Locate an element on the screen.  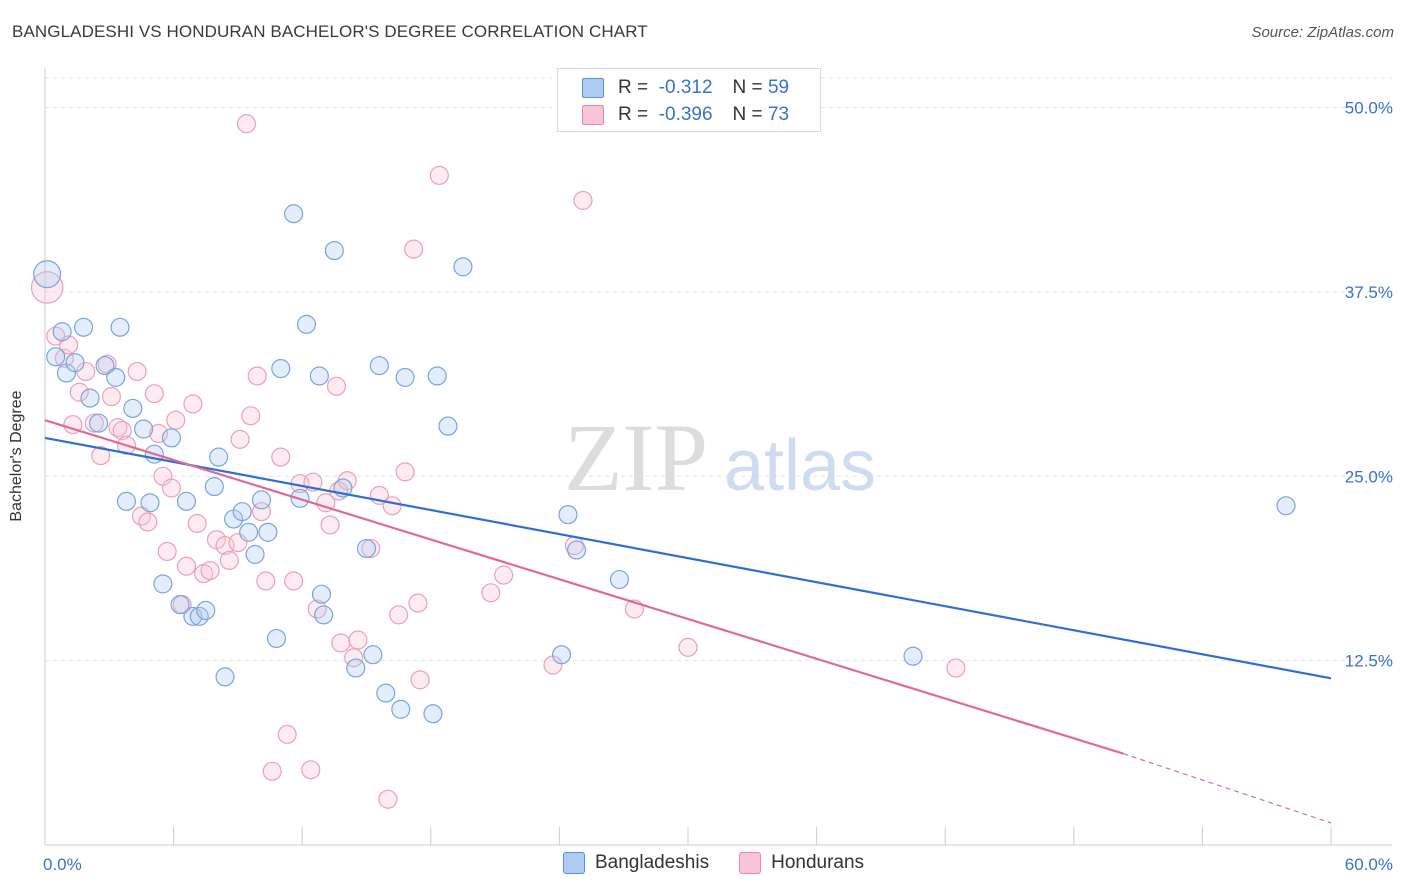
r-value-bangladeshis: -0.312 is located at coordinates (685, 87).